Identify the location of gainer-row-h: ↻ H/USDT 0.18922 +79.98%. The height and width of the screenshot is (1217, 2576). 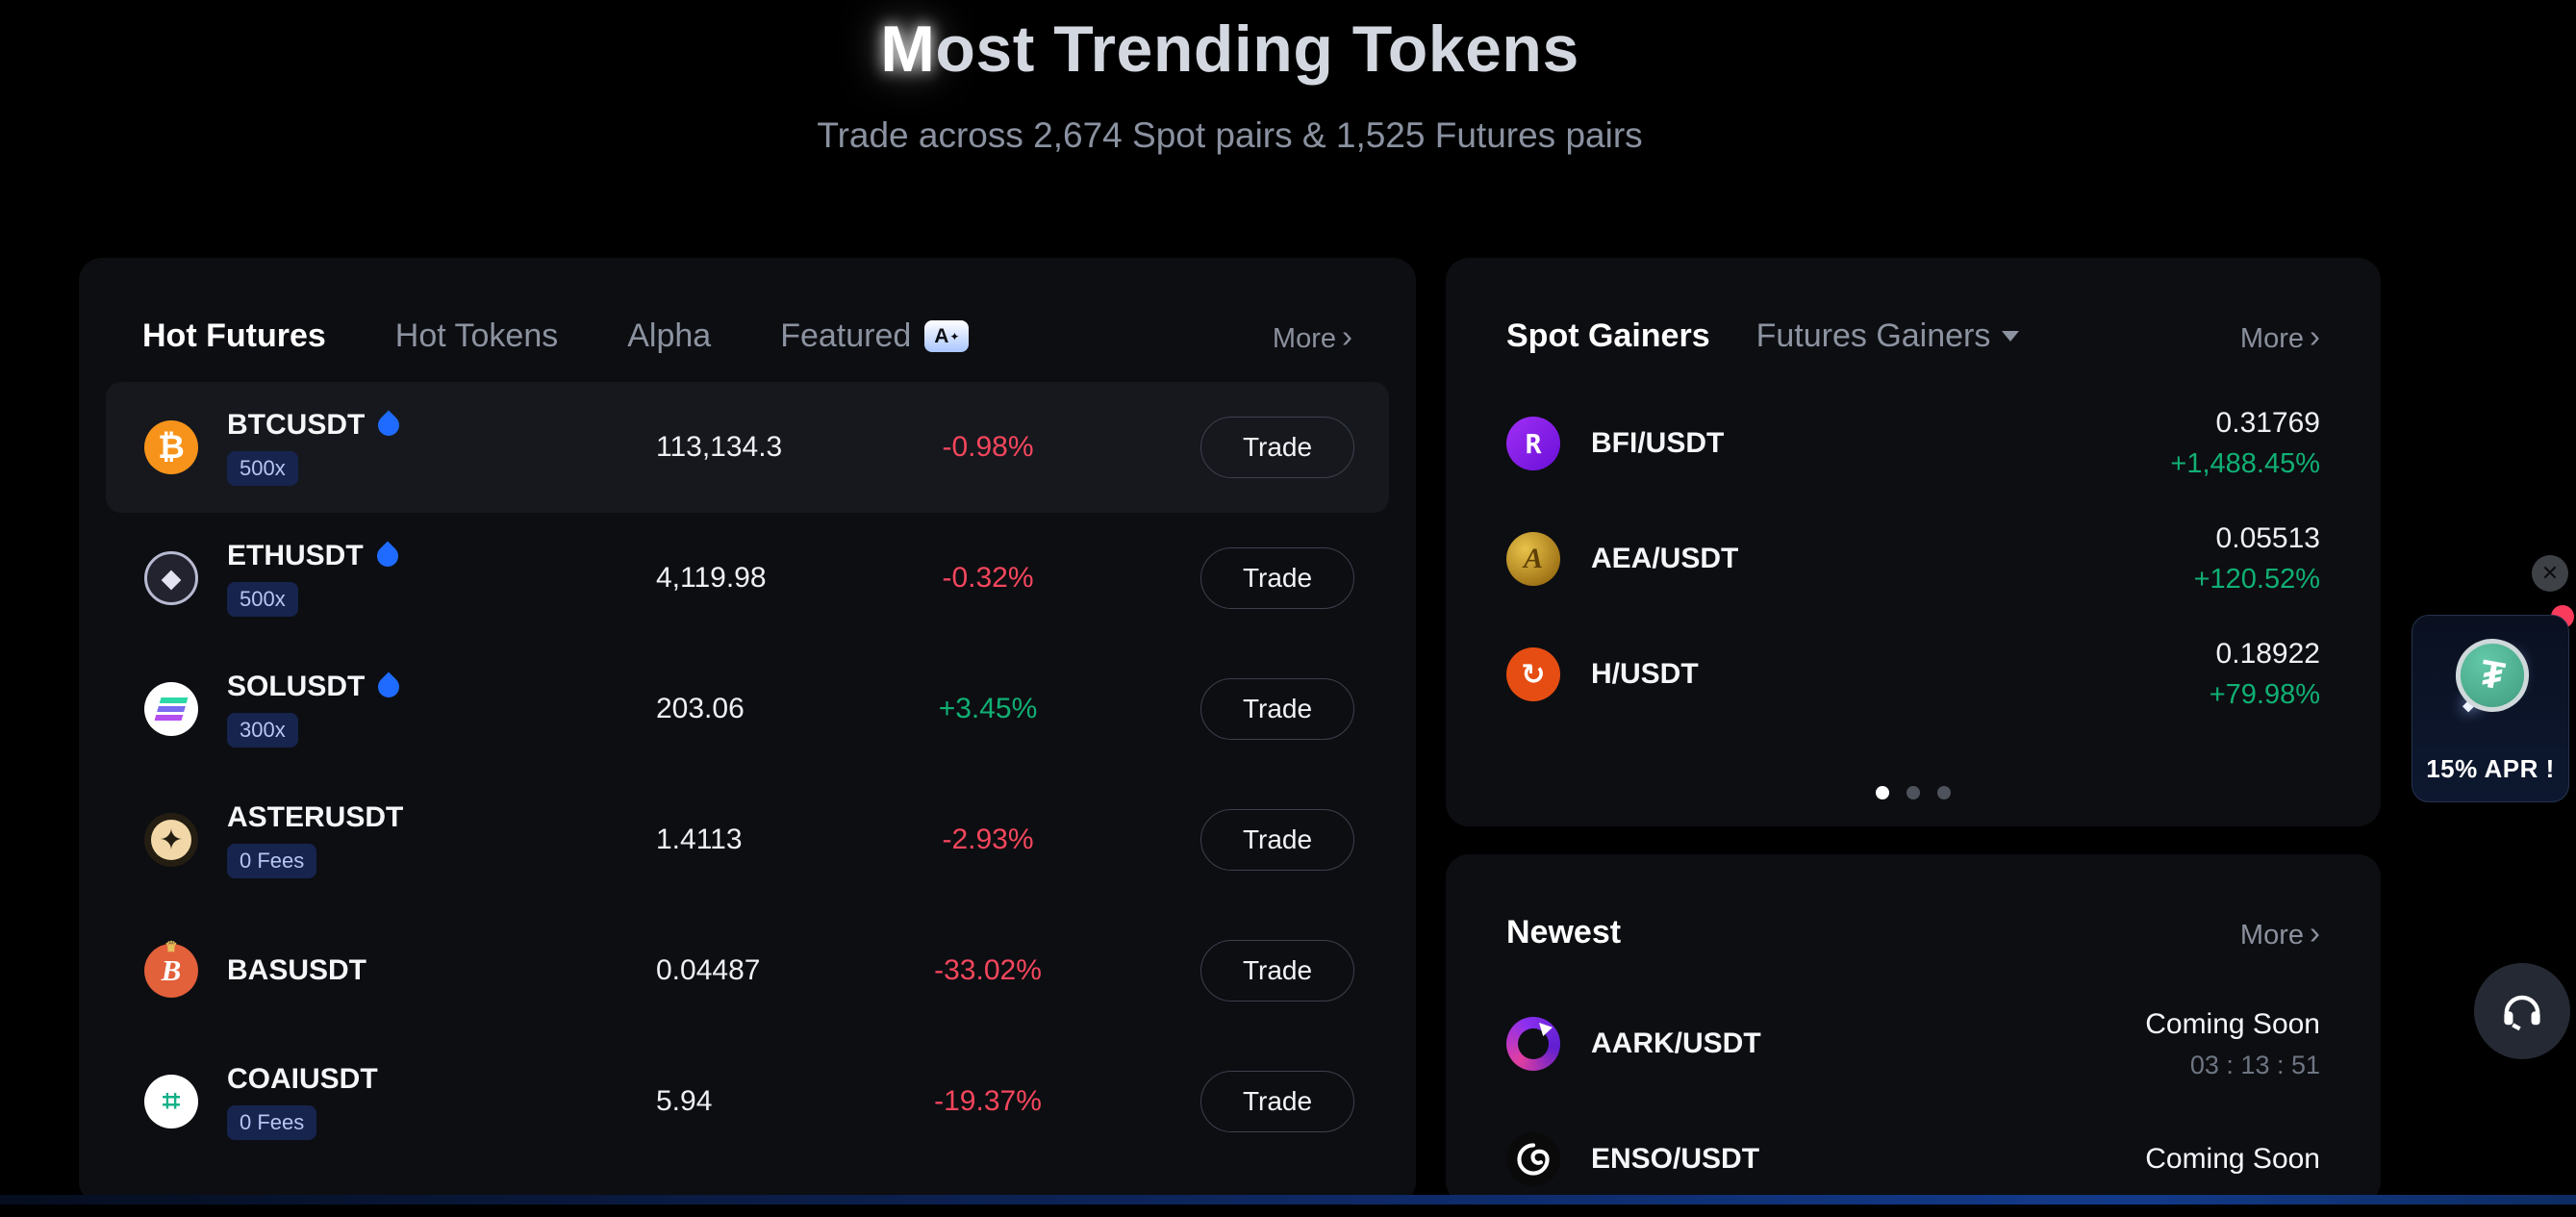
(1913, 674).